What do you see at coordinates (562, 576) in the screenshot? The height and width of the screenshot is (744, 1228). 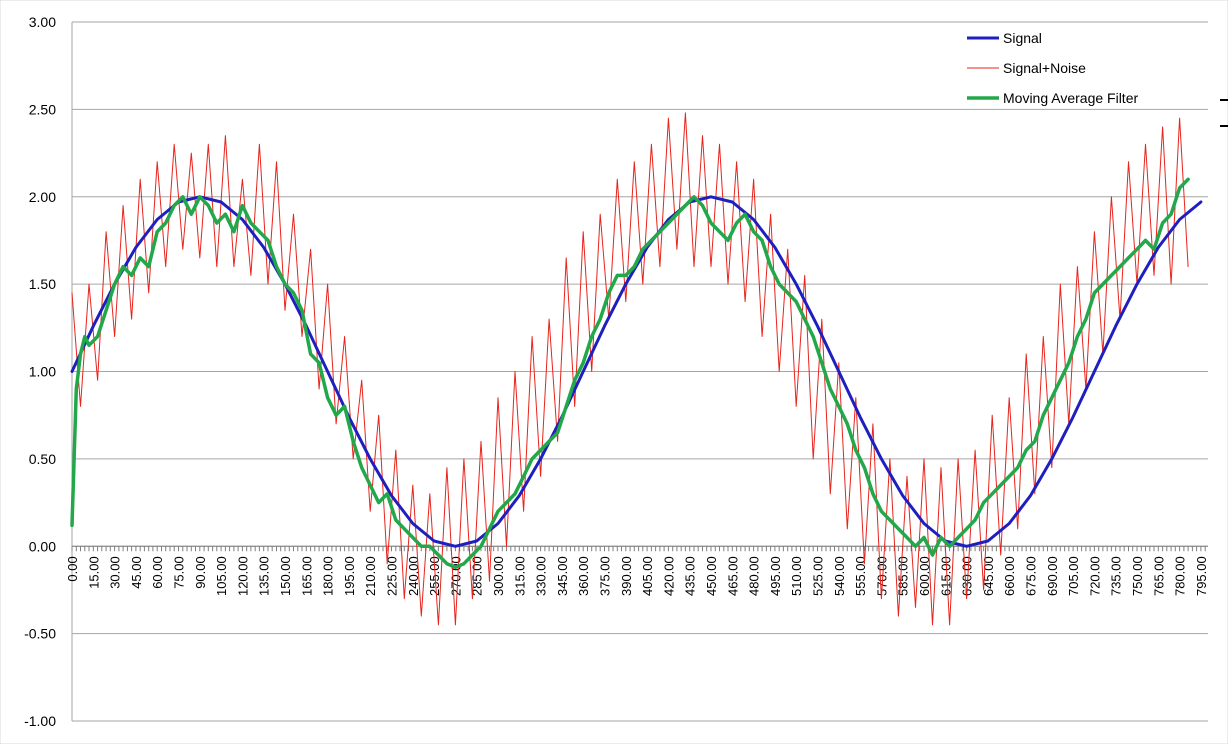 I see `x-tick-label: 345.00` at bounding box center [562, 576].